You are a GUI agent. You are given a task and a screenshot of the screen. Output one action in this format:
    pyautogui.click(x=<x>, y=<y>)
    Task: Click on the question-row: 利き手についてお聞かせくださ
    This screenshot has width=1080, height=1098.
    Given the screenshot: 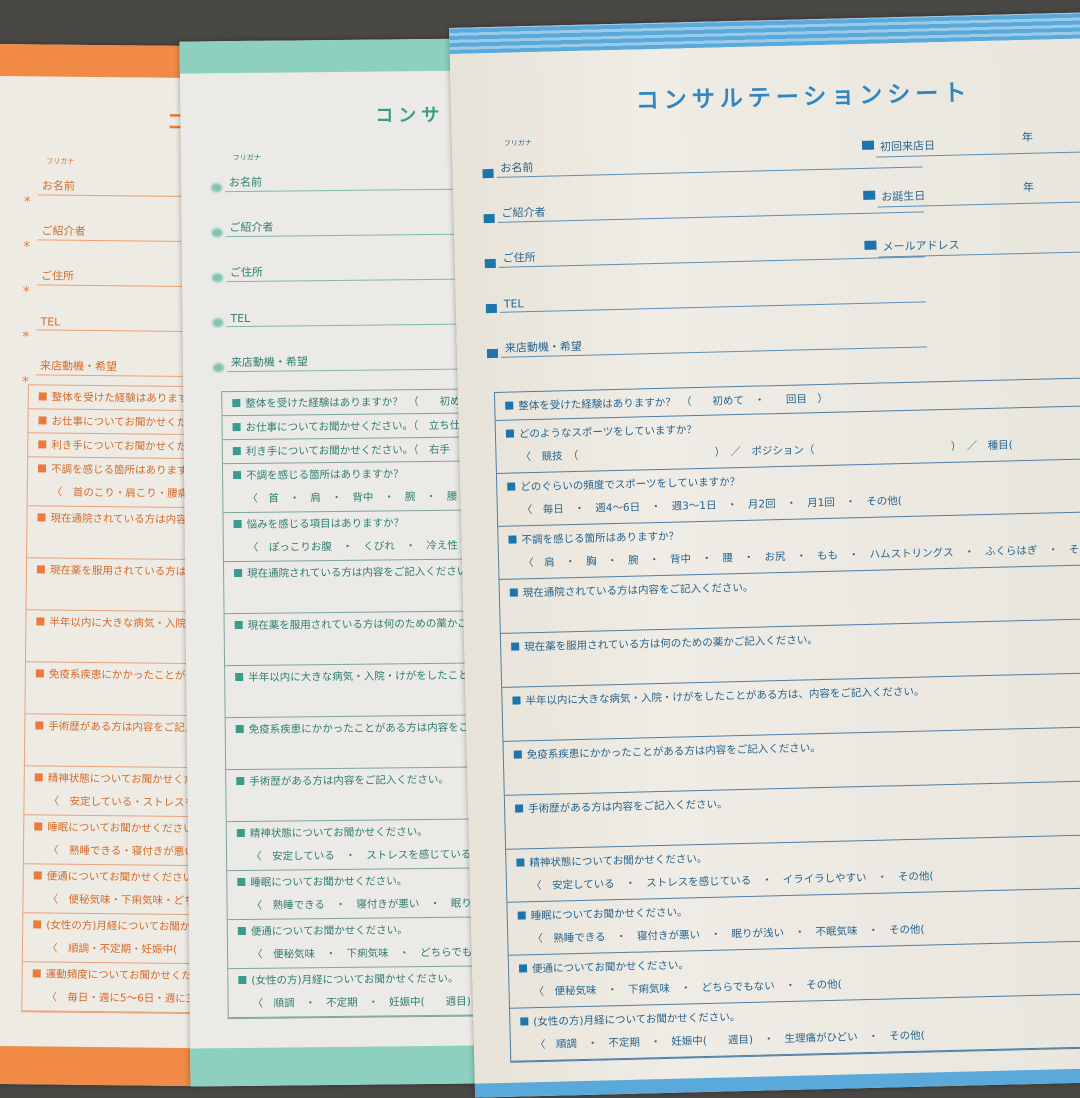 What is the action you would take?
    pyautogui.click(x=117, y=447)
    